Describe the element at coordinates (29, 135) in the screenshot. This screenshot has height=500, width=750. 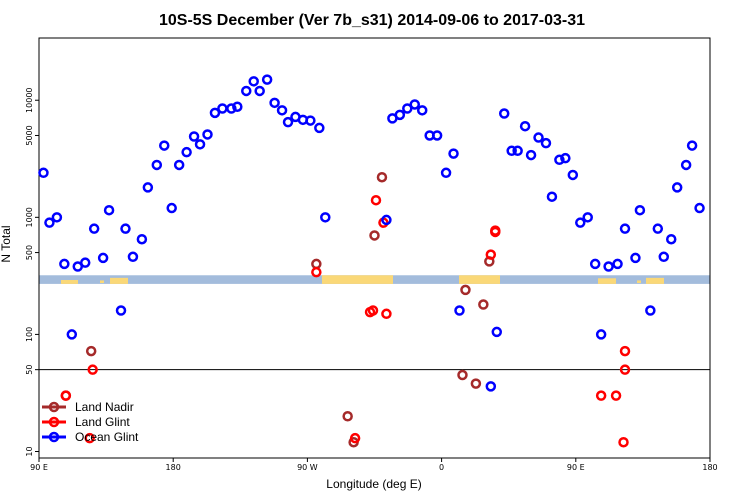
I see `y-tick-label-5: 5000` at that location.